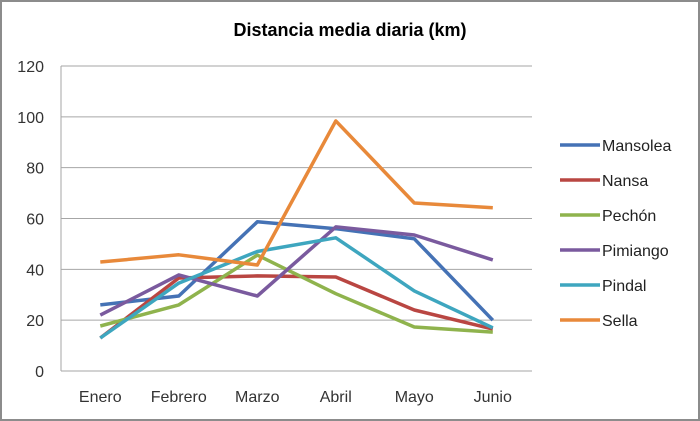 This screenshot has width=700, height=421. I want to click on legend-label: Sella, so click(620, 321).